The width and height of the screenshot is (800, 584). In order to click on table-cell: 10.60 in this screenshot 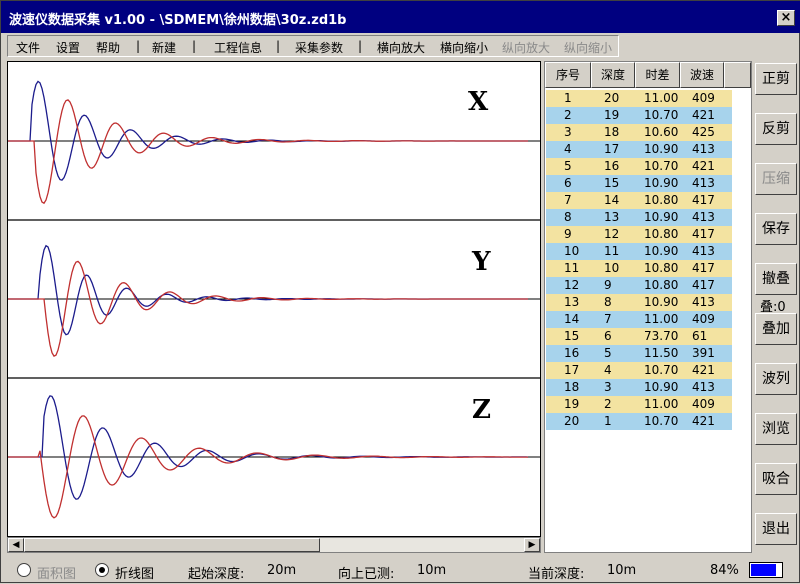, I will do `click(661, 132)`.